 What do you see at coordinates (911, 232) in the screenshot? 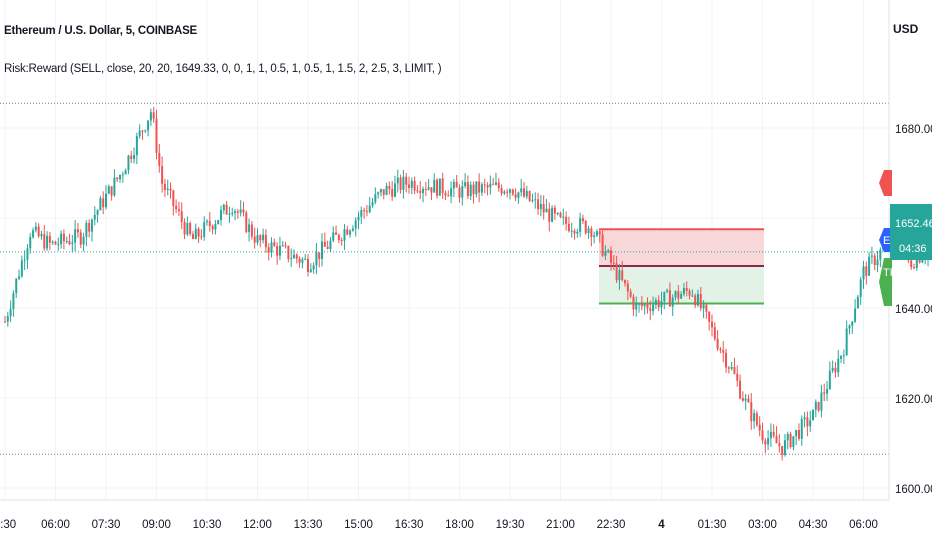
I see `last-price-tag` at bounding box center [911, 232].